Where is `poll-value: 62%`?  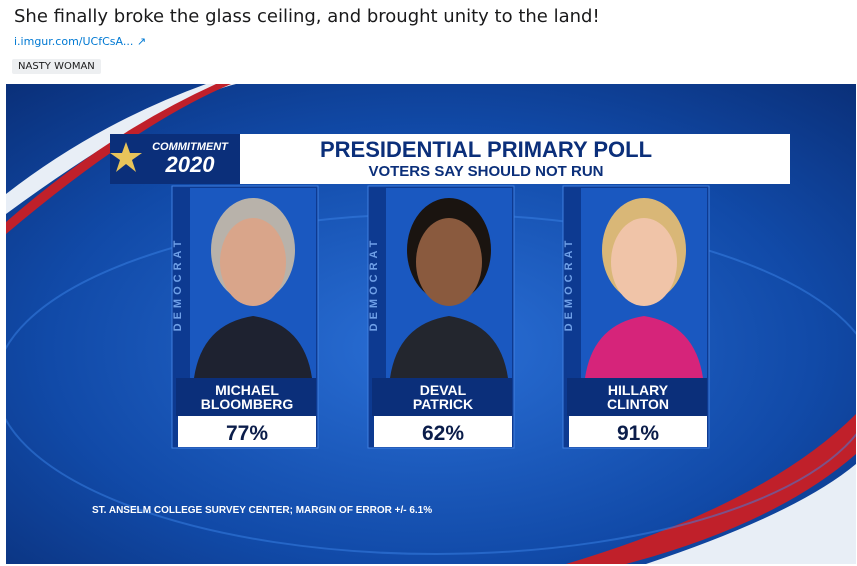 poll-value: 62% is located at coordinates (443, 433).